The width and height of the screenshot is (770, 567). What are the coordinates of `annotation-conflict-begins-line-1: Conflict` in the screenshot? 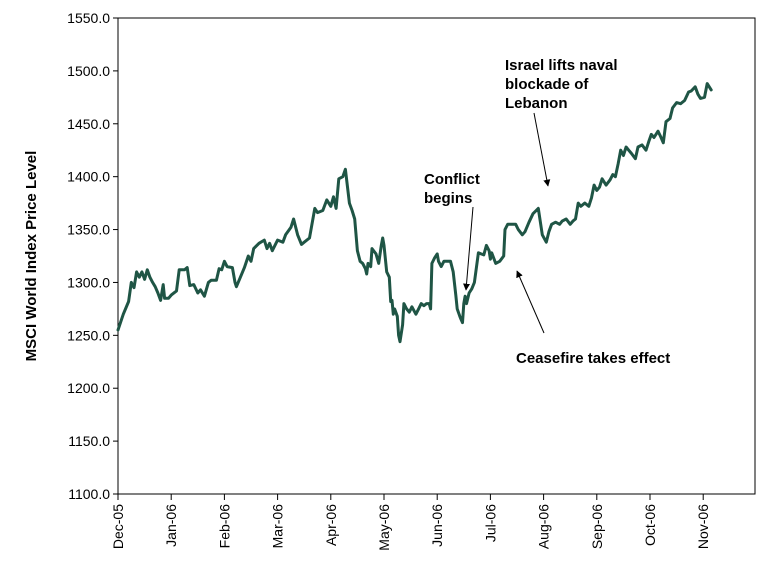 It's located at (452, 179).